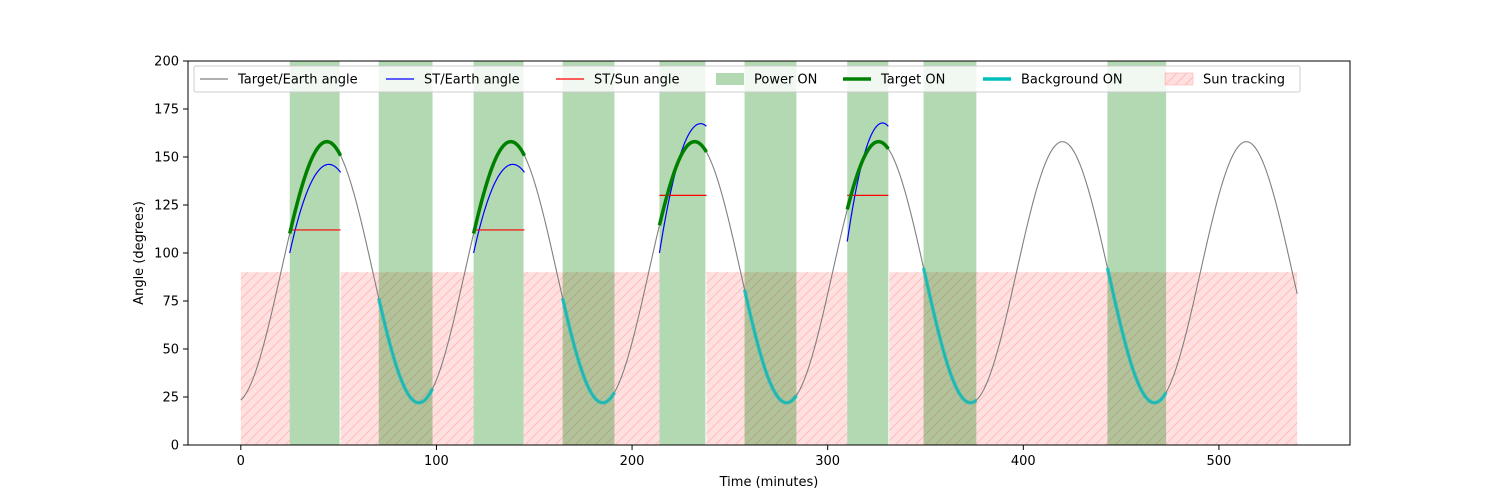  What do you see at coordinates (436, 461) in the screenshot?
I see `x-tick-label: 100` at bounding box center [436, 461].